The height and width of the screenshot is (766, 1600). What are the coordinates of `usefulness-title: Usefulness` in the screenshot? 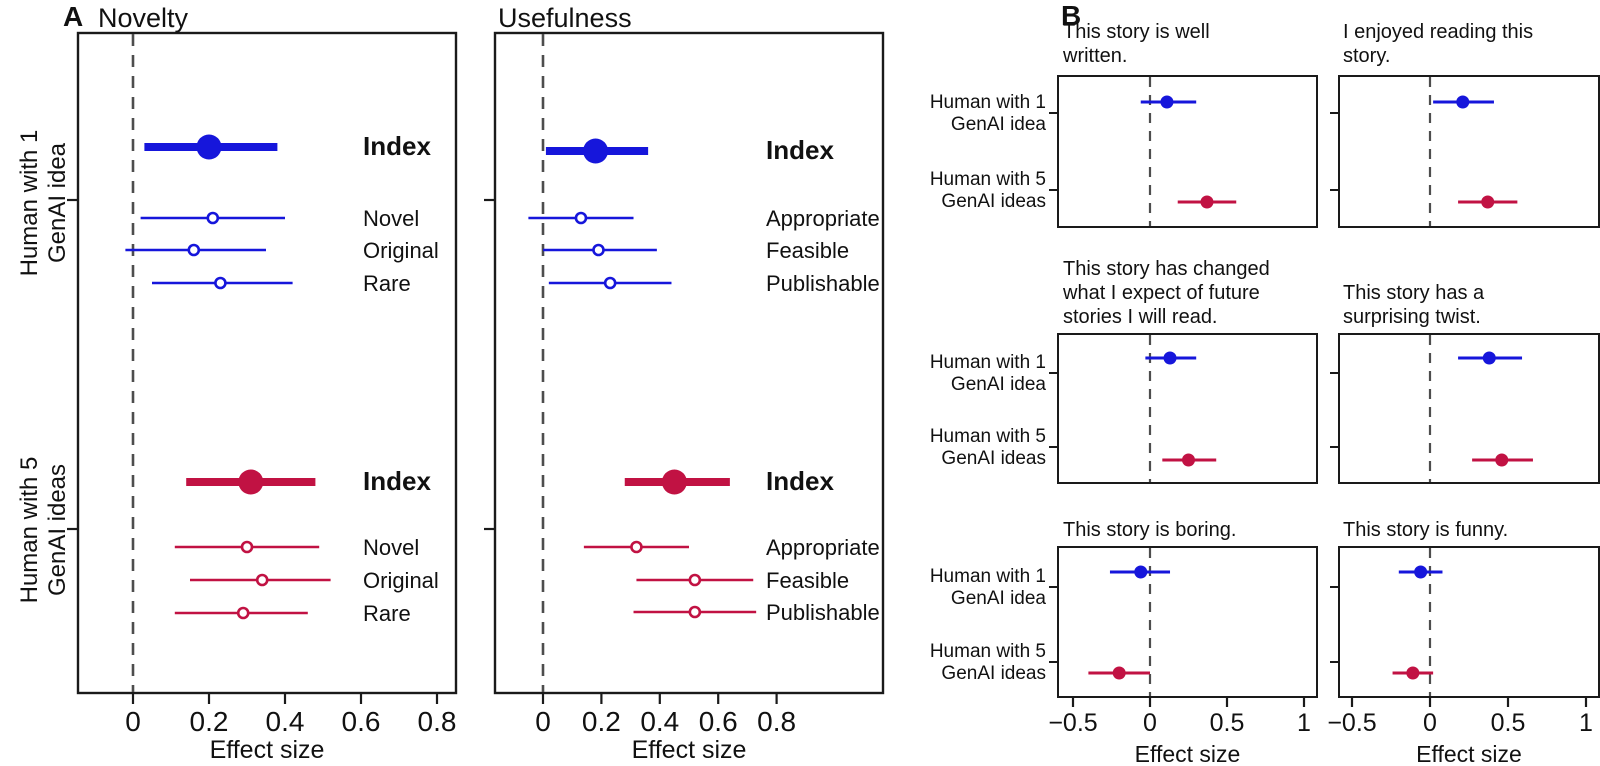 It's located at (565, 18).